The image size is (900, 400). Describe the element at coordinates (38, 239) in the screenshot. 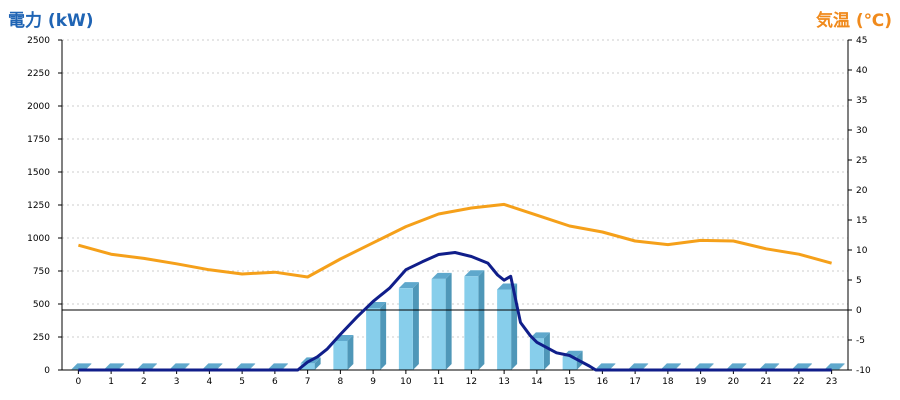

I see `left-tick-label: 1000` at that location.